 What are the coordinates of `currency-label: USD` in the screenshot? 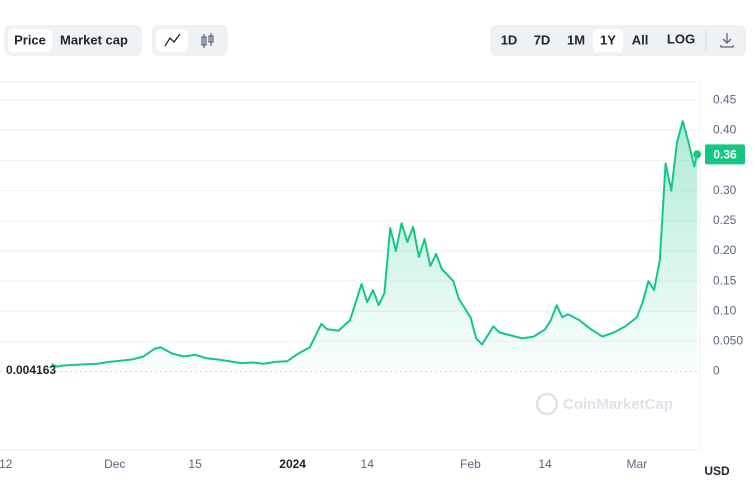 It's located at (717, 471).